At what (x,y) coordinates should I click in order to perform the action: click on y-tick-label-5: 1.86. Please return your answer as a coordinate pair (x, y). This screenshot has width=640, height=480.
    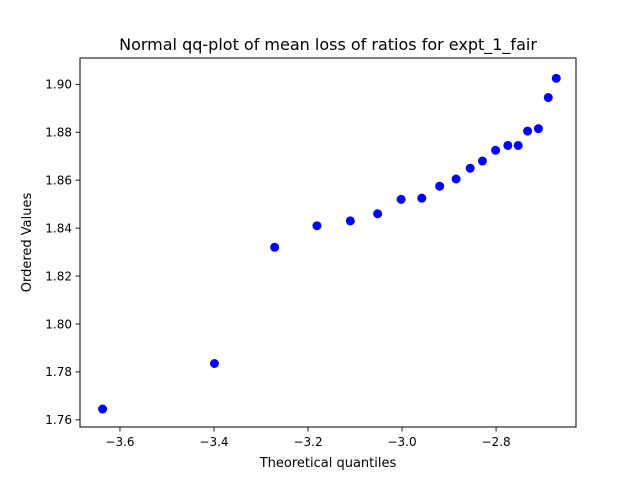
    Looking at the image, I should click on (58, 181).